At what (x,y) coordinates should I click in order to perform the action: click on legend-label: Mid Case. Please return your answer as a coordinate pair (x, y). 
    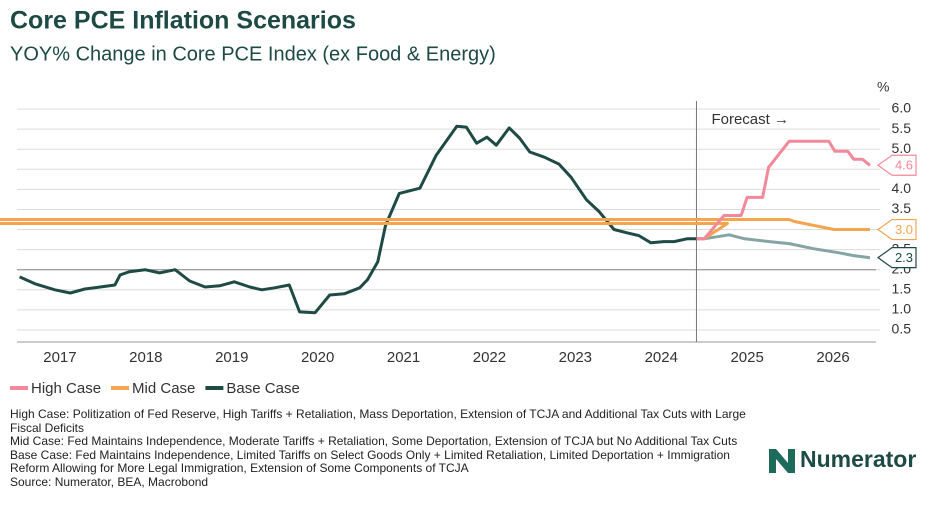
    Looking at the image, I should click on (163, 388).